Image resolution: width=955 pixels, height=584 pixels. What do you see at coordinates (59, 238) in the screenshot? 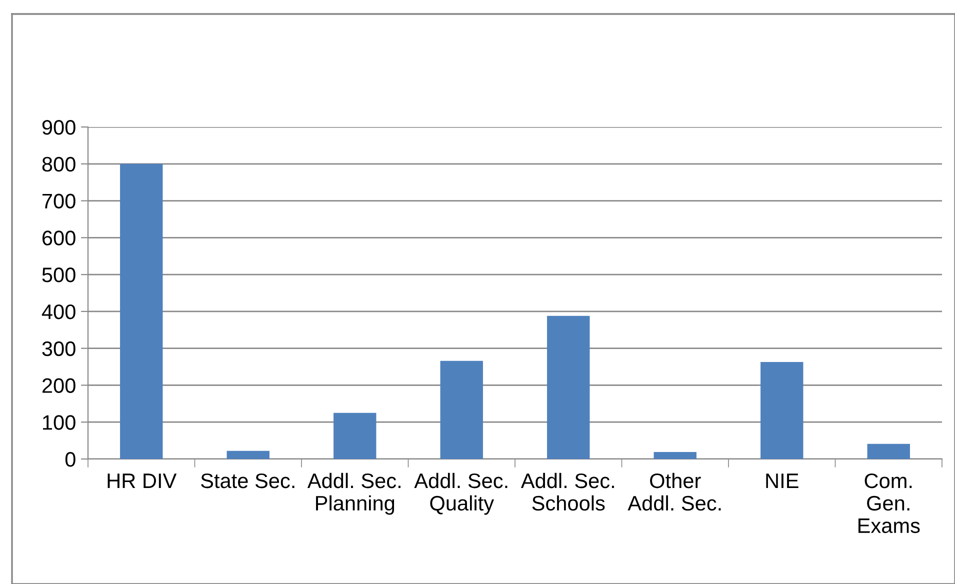
I see `y-tick-label: 600` at bounding box center [59, 238].